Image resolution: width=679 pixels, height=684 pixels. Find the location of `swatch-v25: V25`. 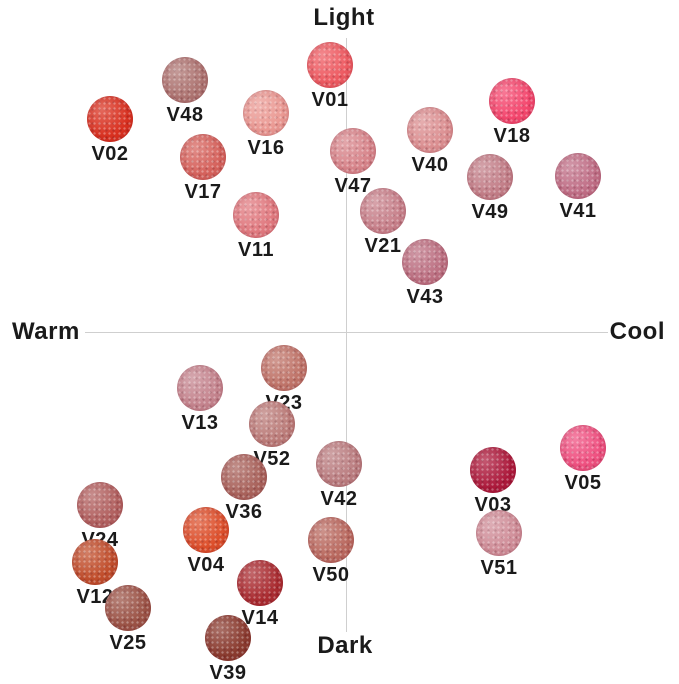

swatch-v25: V25 is located at coordinates (128, 619).